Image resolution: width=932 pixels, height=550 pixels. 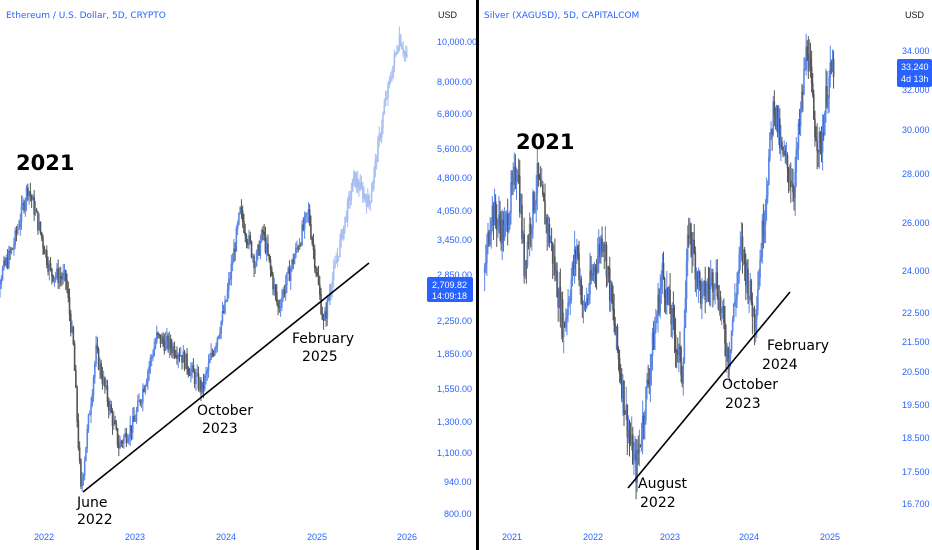 What do you see at coordinates (916, 223) in the screenshot?
I see `silver-price-tick: 26.000` at bounding box center [916, 223].